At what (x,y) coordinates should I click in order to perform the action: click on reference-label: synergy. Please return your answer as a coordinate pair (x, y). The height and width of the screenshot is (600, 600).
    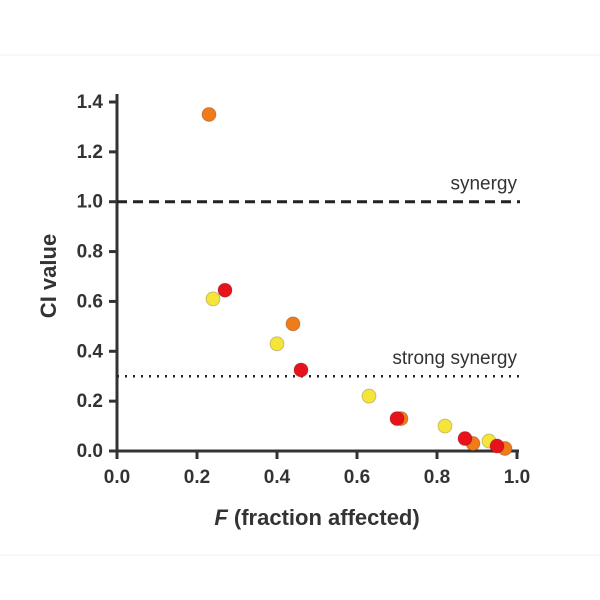
    Looking at the image, I should click on (483, 184).